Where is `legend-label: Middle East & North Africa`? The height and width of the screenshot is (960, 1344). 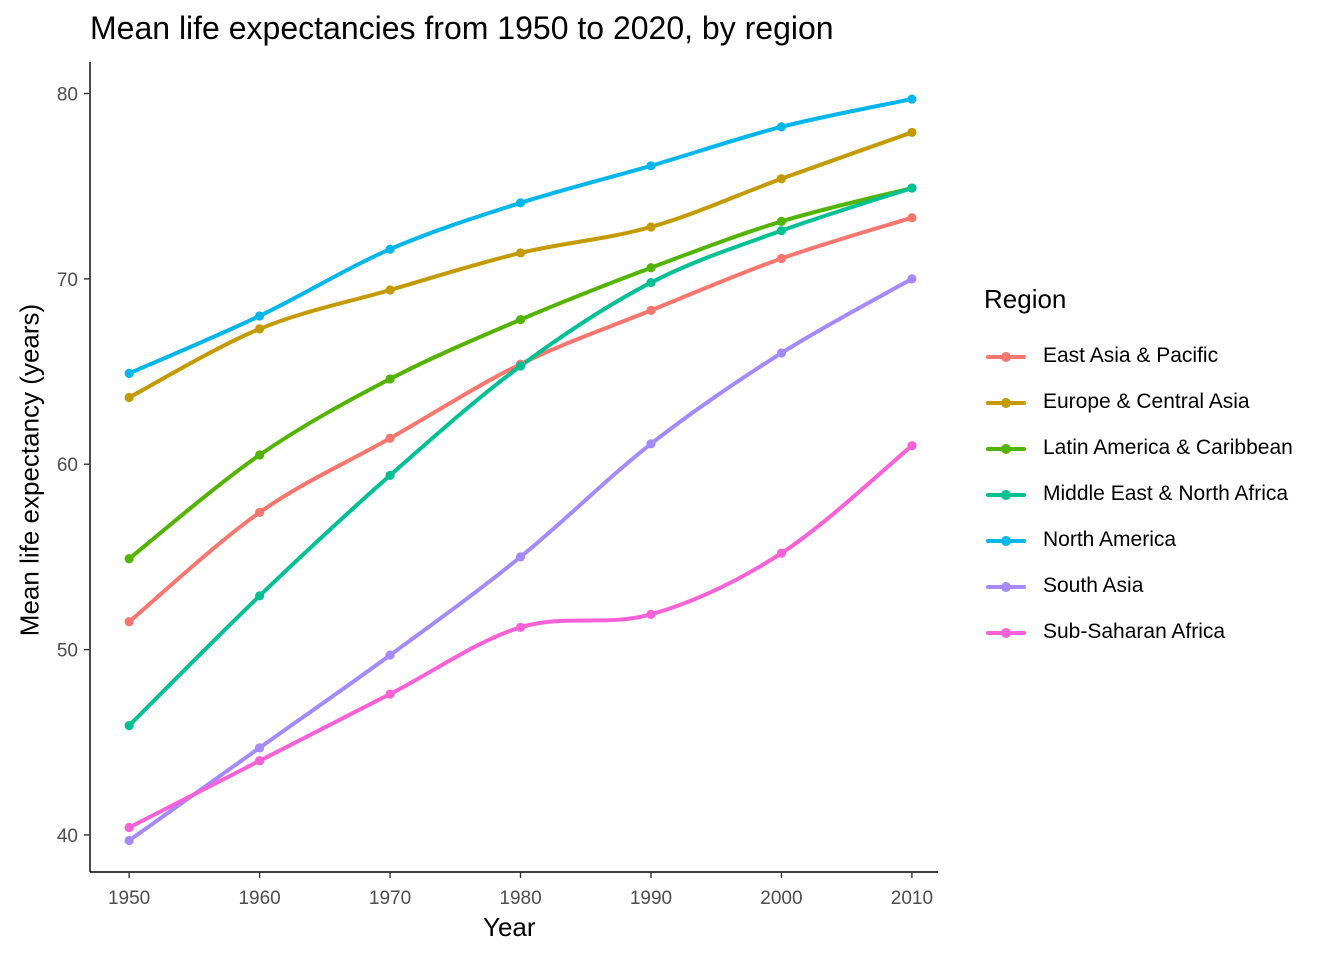
legend-label: Middle East & North Africa is located at coordinates (1166, 493).